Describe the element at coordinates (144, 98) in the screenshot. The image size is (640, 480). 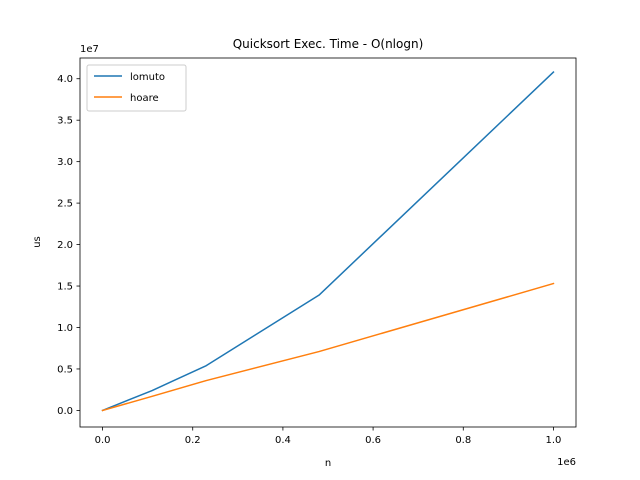
I see `legend-label-hoare: hoare` at that location.